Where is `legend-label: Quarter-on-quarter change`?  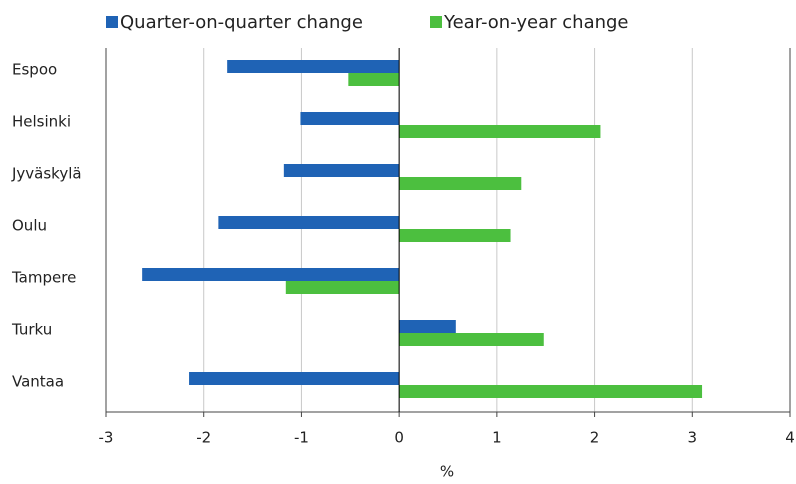
legend-label: Quarter-on-quarter change is located at coordinates (241, 22).